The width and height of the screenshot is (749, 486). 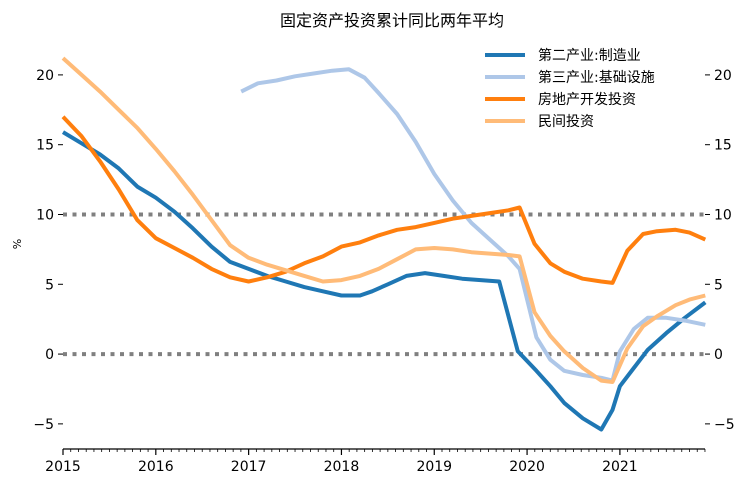 What do you see at coordinates (43, 425) in the screenshot?
I see `y-tick-label-left: −5` at bounding box center [43, 425].